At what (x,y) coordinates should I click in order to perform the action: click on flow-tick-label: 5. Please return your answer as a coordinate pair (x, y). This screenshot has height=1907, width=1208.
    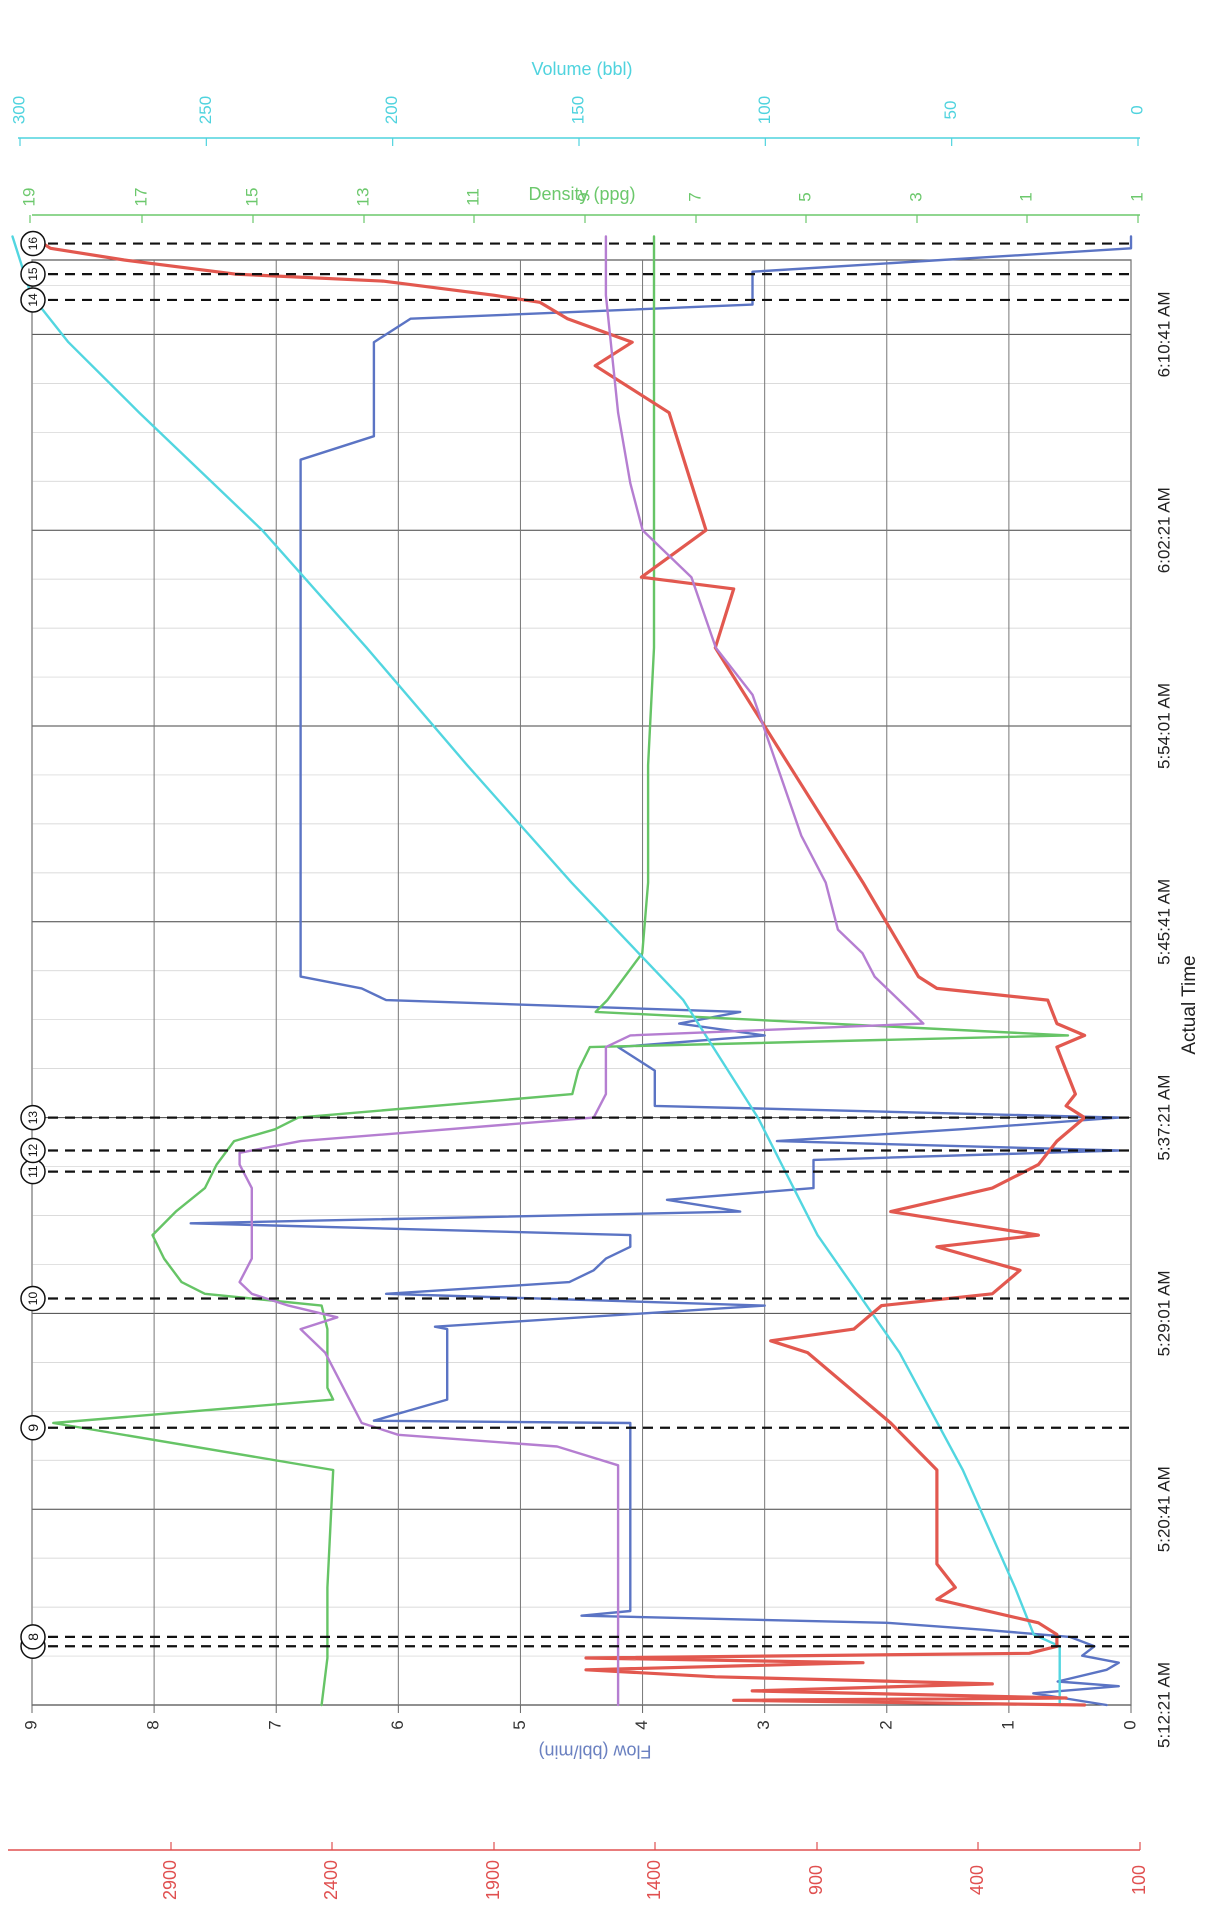
    Looking at the image, I should click on (519, 1724).